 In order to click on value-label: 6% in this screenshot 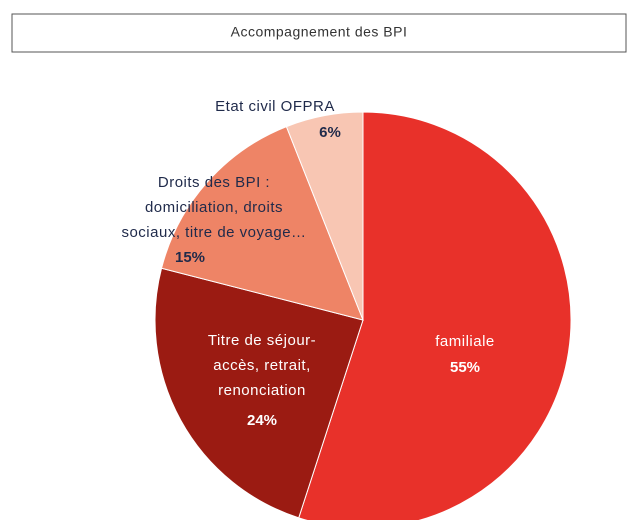, I will do `click(330, 132)`.